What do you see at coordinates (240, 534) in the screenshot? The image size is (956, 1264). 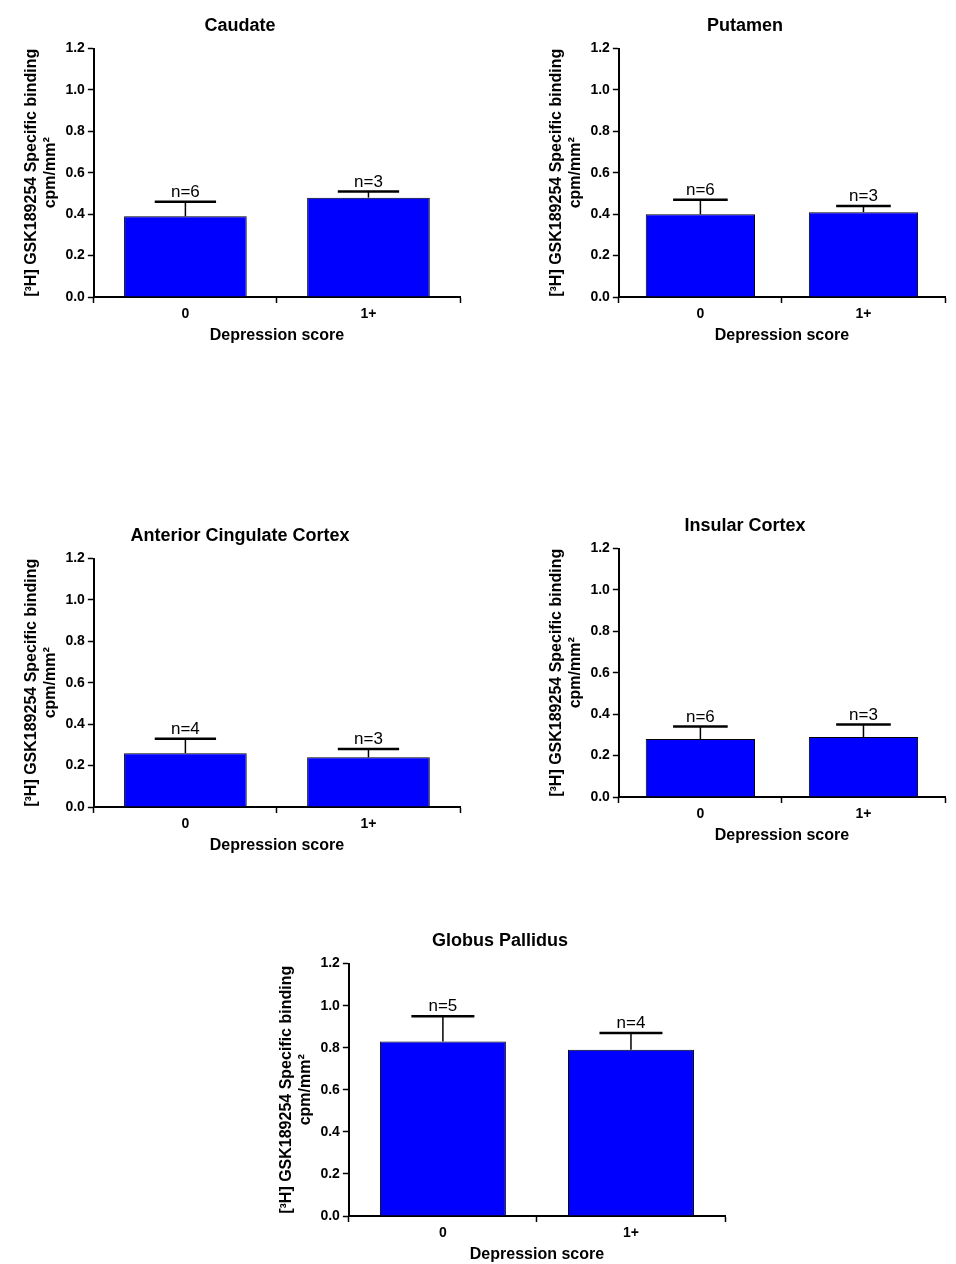 I see `chart-title: Anterior Cingulate Cortex` at bounding box center [240, 534].